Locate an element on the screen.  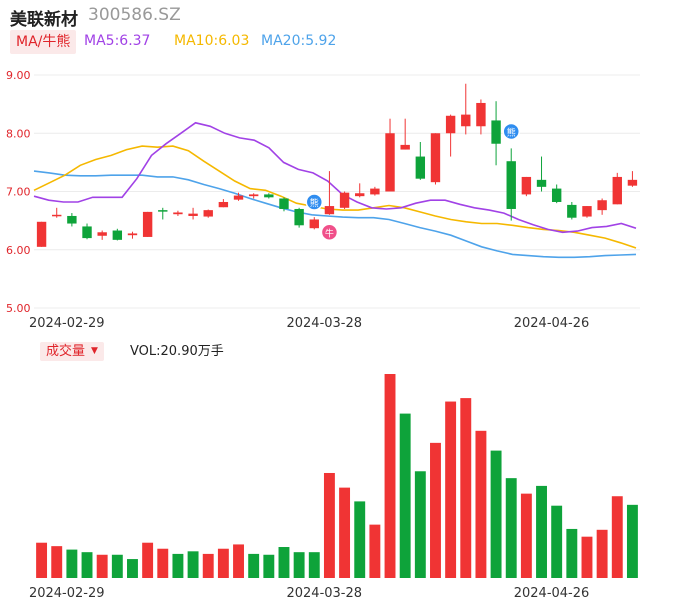
ma20-legend: MA20:5.92 is located at coordinates (299, 41).